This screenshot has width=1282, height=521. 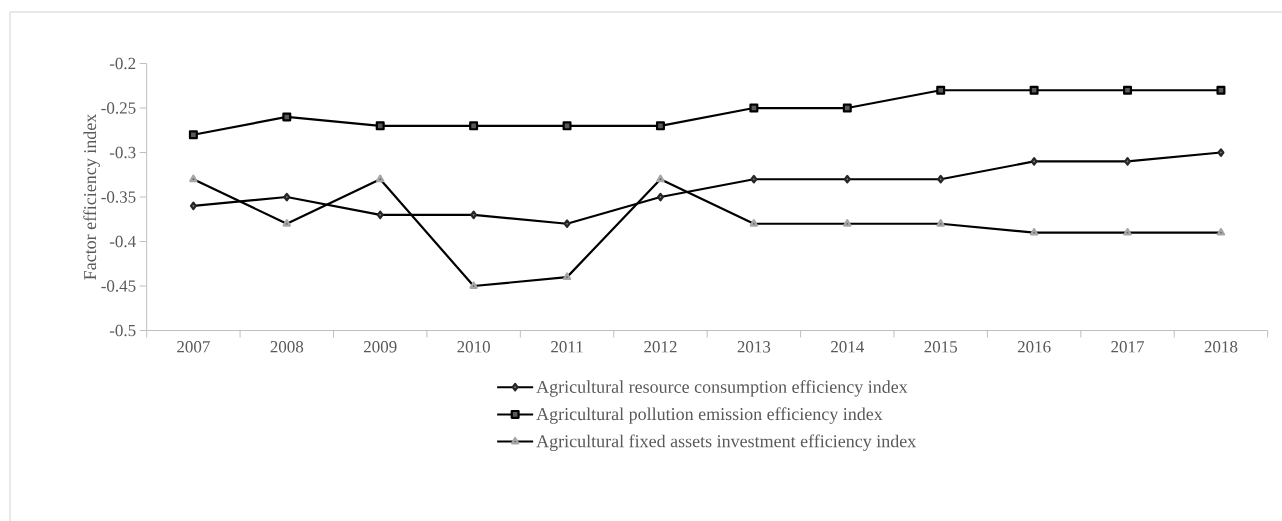 What do you see at coordinates (380, 347) in the screenshot?
I see `x-tick-label: 2009` at bounding box center [380, 347].